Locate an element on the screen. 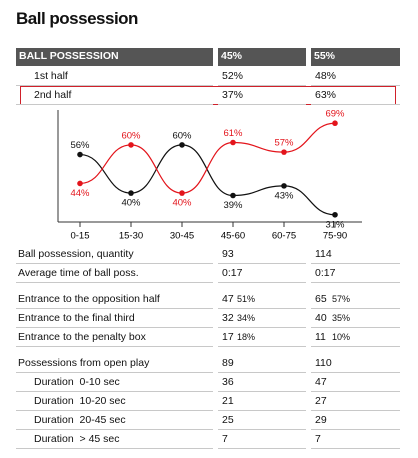 This screenshot has height=458, width=418. data-label: 39% is located at coordinates (233, 205).